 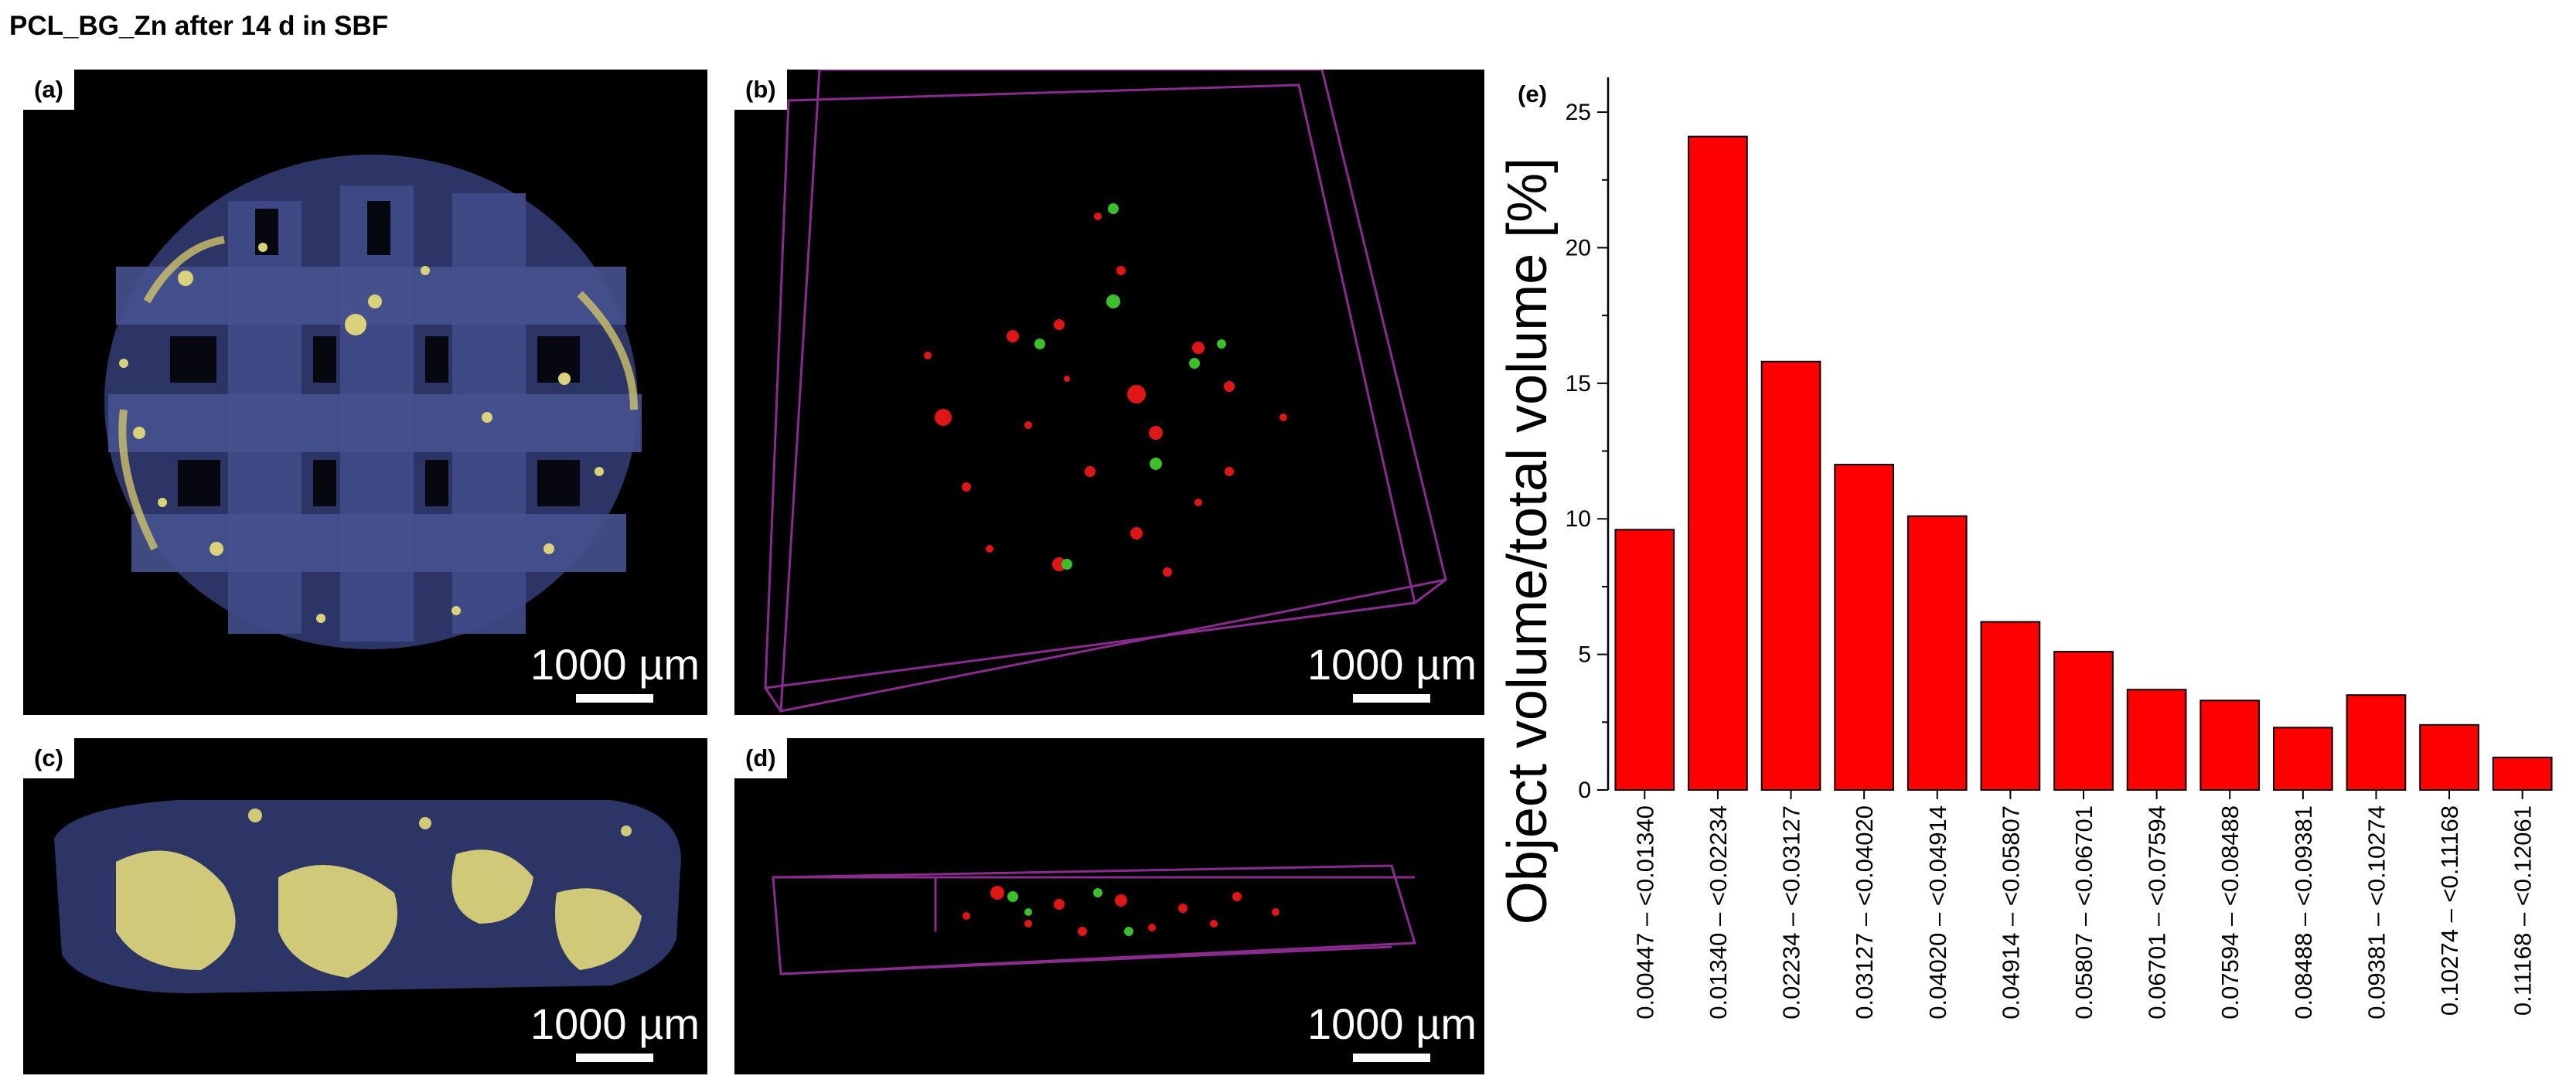 I want to click on scaffold-side-view, so click(x=367, y=896).